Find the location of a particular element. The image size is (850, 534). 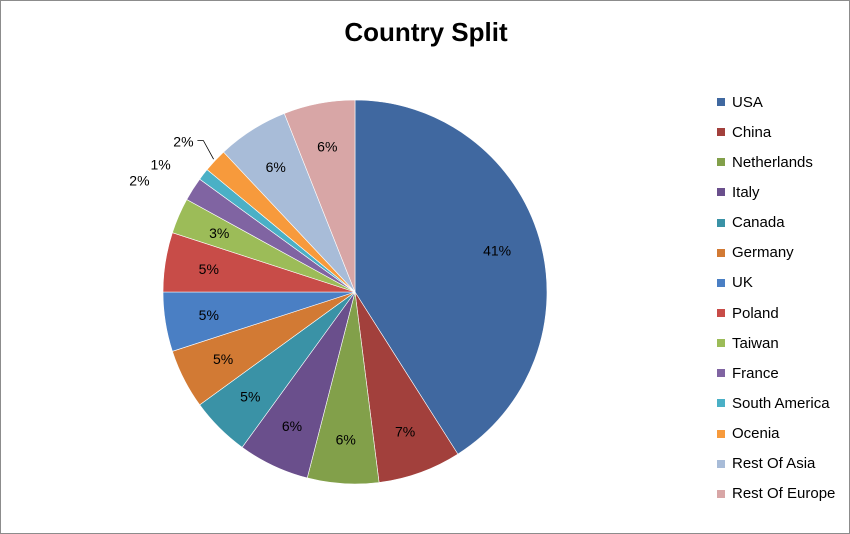

data-label-italy: 6% is located at coordinates (292, 426).